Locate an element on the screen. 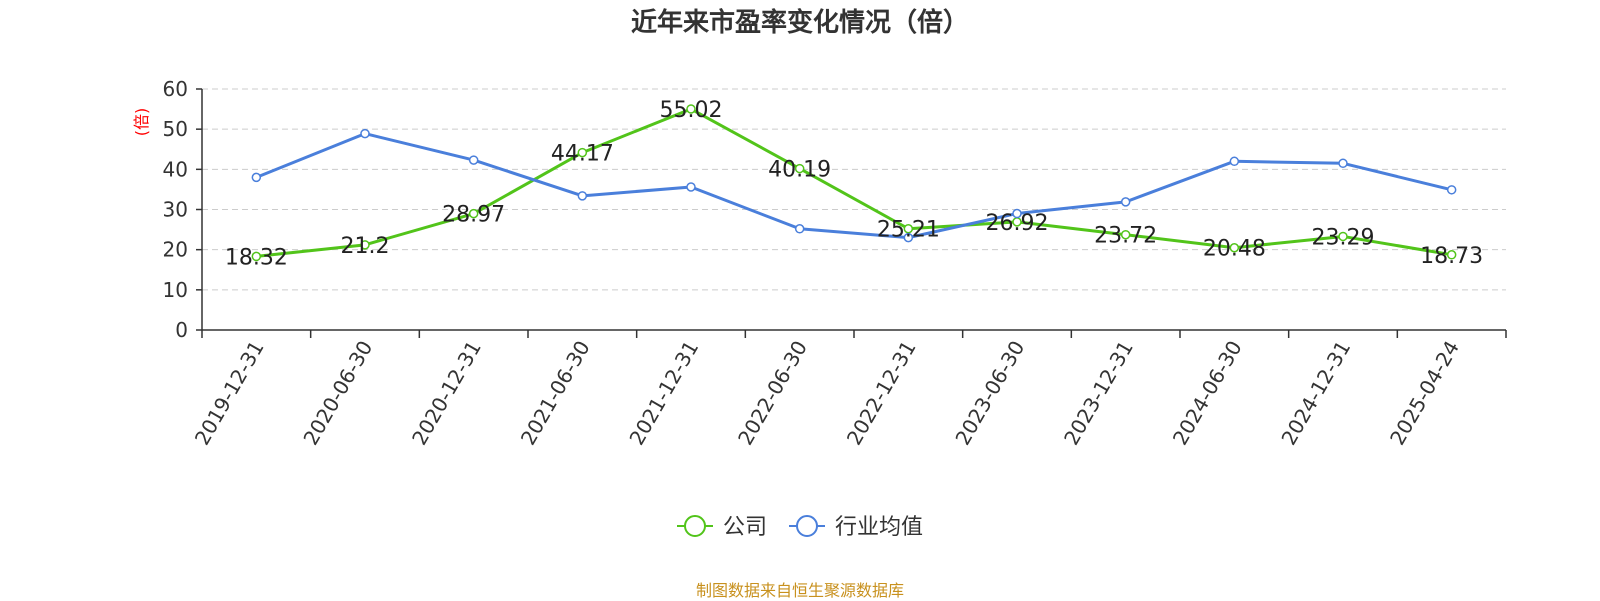  legend: 公司 行业均值 is located at coordinates (800, 527).